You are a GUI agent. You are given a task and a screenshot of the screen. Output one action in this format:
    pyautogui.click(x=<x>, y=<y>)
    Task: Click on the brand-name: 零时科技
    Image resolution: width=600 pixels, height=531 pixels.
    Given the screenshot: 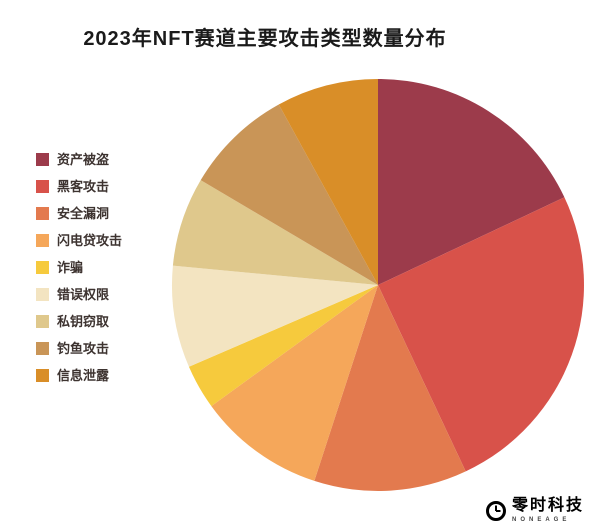 What is the action you would take?
    pyautogui.click(x=547, y=505)
    